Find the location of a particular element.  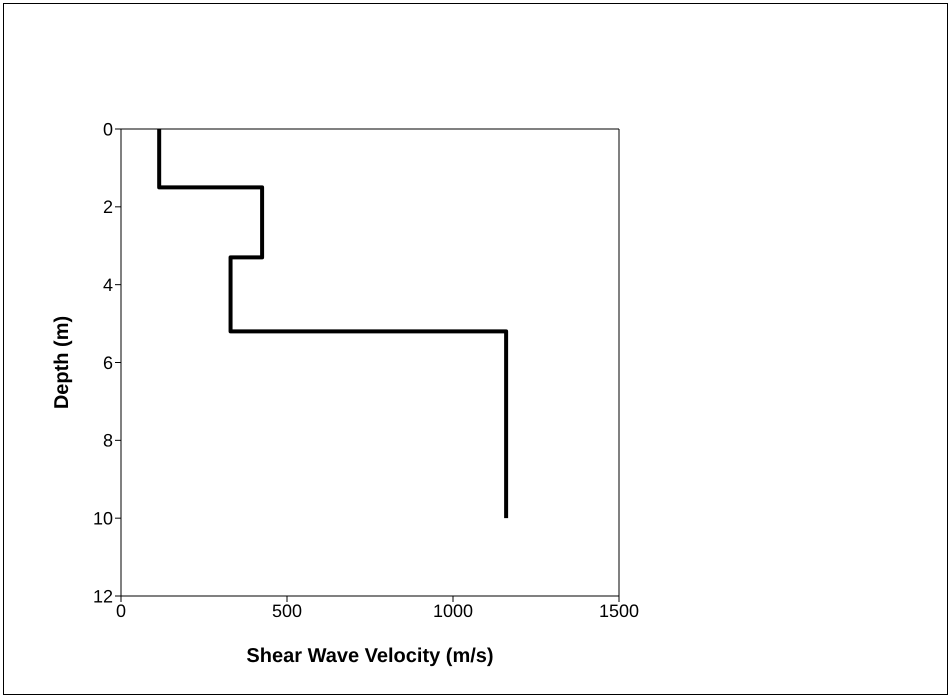

y-tick-label: 4 is located at coordinates (107, 285).